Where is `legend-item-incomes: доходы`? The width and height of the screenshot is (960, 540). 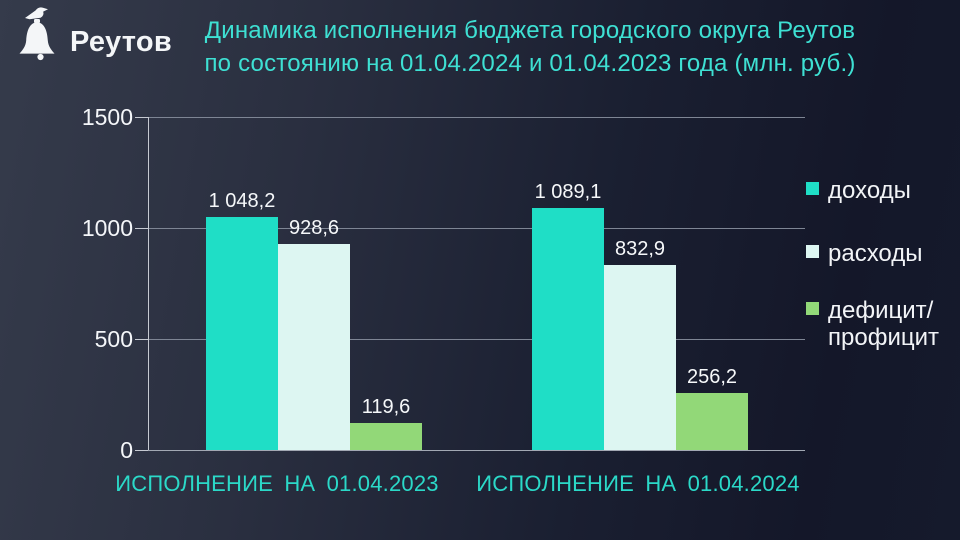
legend-item-incomes: доходы is located at coordinates (858, 190).